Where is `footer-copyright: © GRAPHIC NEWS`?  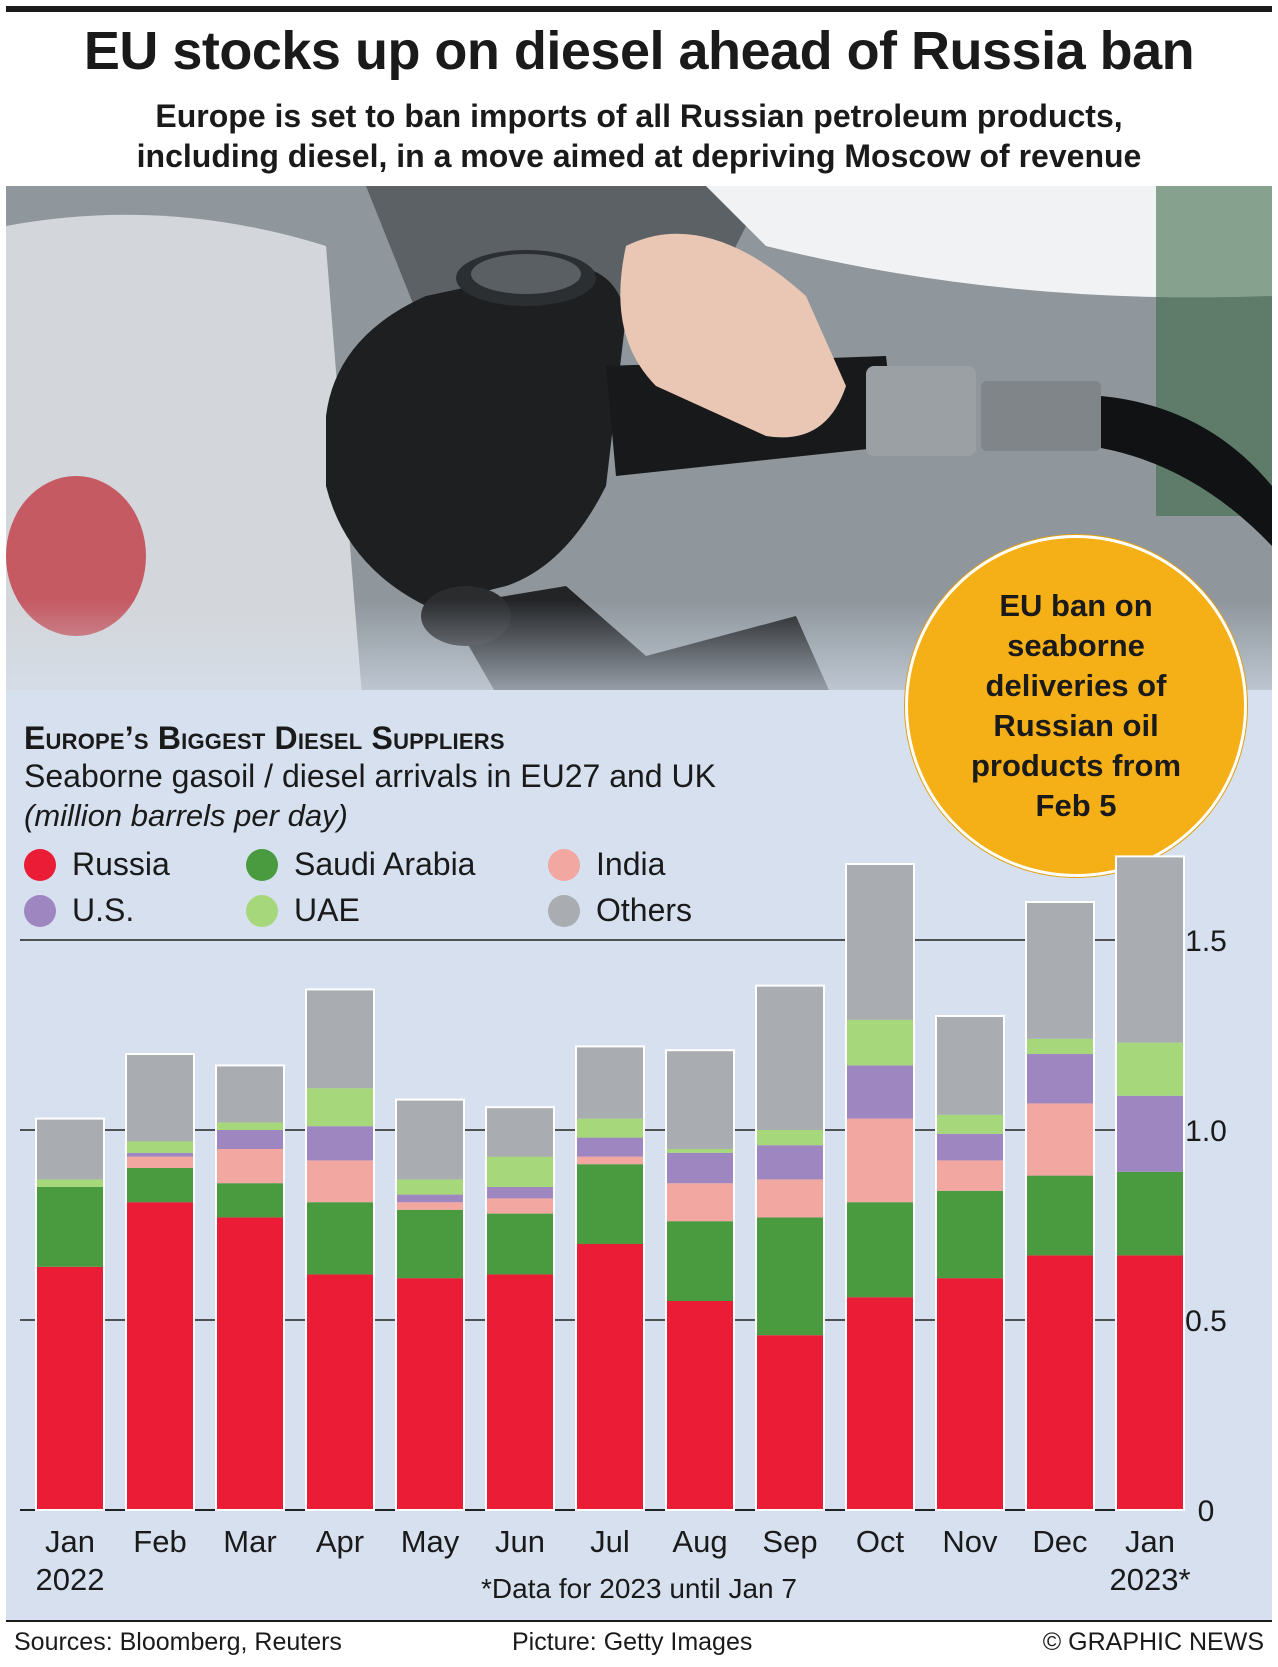 footer-copyright: © GRAPHIC NEWS is located at coordinates (1153, 1642).